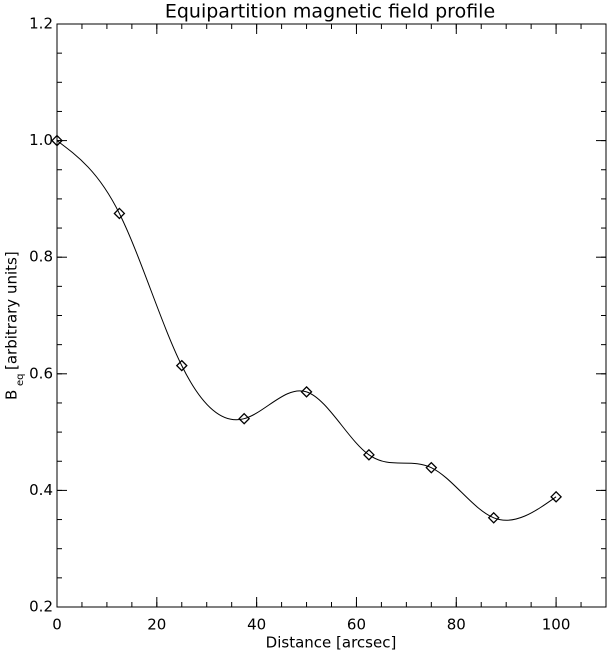 This screenshot has height=653, width=608. Describe the element at coordinates (156, 625) in the screenshot. I see `x-tick-label: 20` at that location.